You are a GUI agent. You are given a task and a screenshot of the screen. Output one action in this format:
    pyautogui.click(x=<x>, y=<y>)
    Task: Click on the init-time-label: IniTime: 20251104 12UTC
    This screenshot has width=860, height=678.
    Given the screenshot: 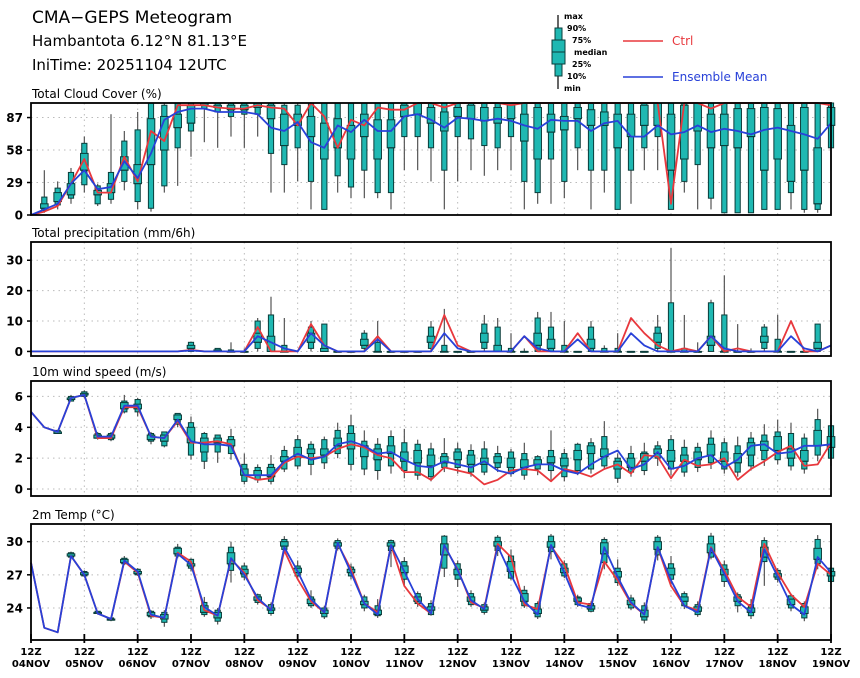 What is the action you would take?
    pyautogui.click(x=129, y=65)
    